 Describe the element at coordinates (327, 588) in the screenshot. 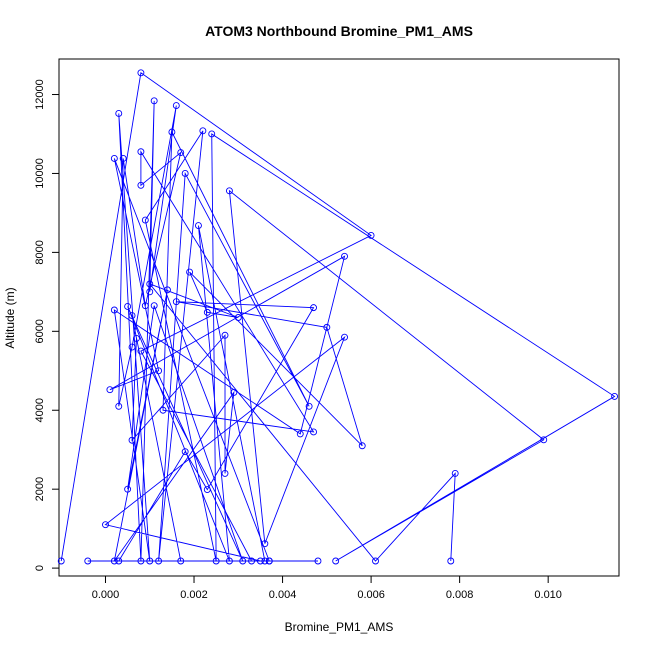

I see `x-axis: 0.000 0.002 0.004 0.006 0.008 0.010` at that location.